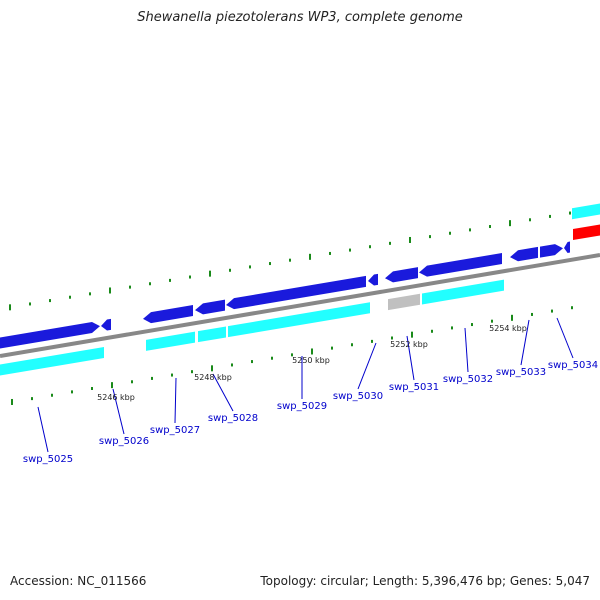 The height and width of the screenshot is (600, 600). Describe the element at coordinates (508, 328) in the screenshot. I see `kbp-label: 5254 kbp` at that location.